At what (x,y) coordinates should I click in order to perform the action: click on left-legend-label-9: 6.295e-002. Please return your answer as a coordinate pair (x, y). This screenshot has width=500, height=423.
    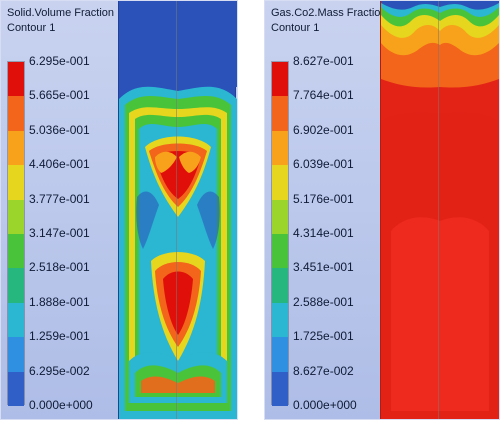
    Looking at the image, I should click on (59, 371).